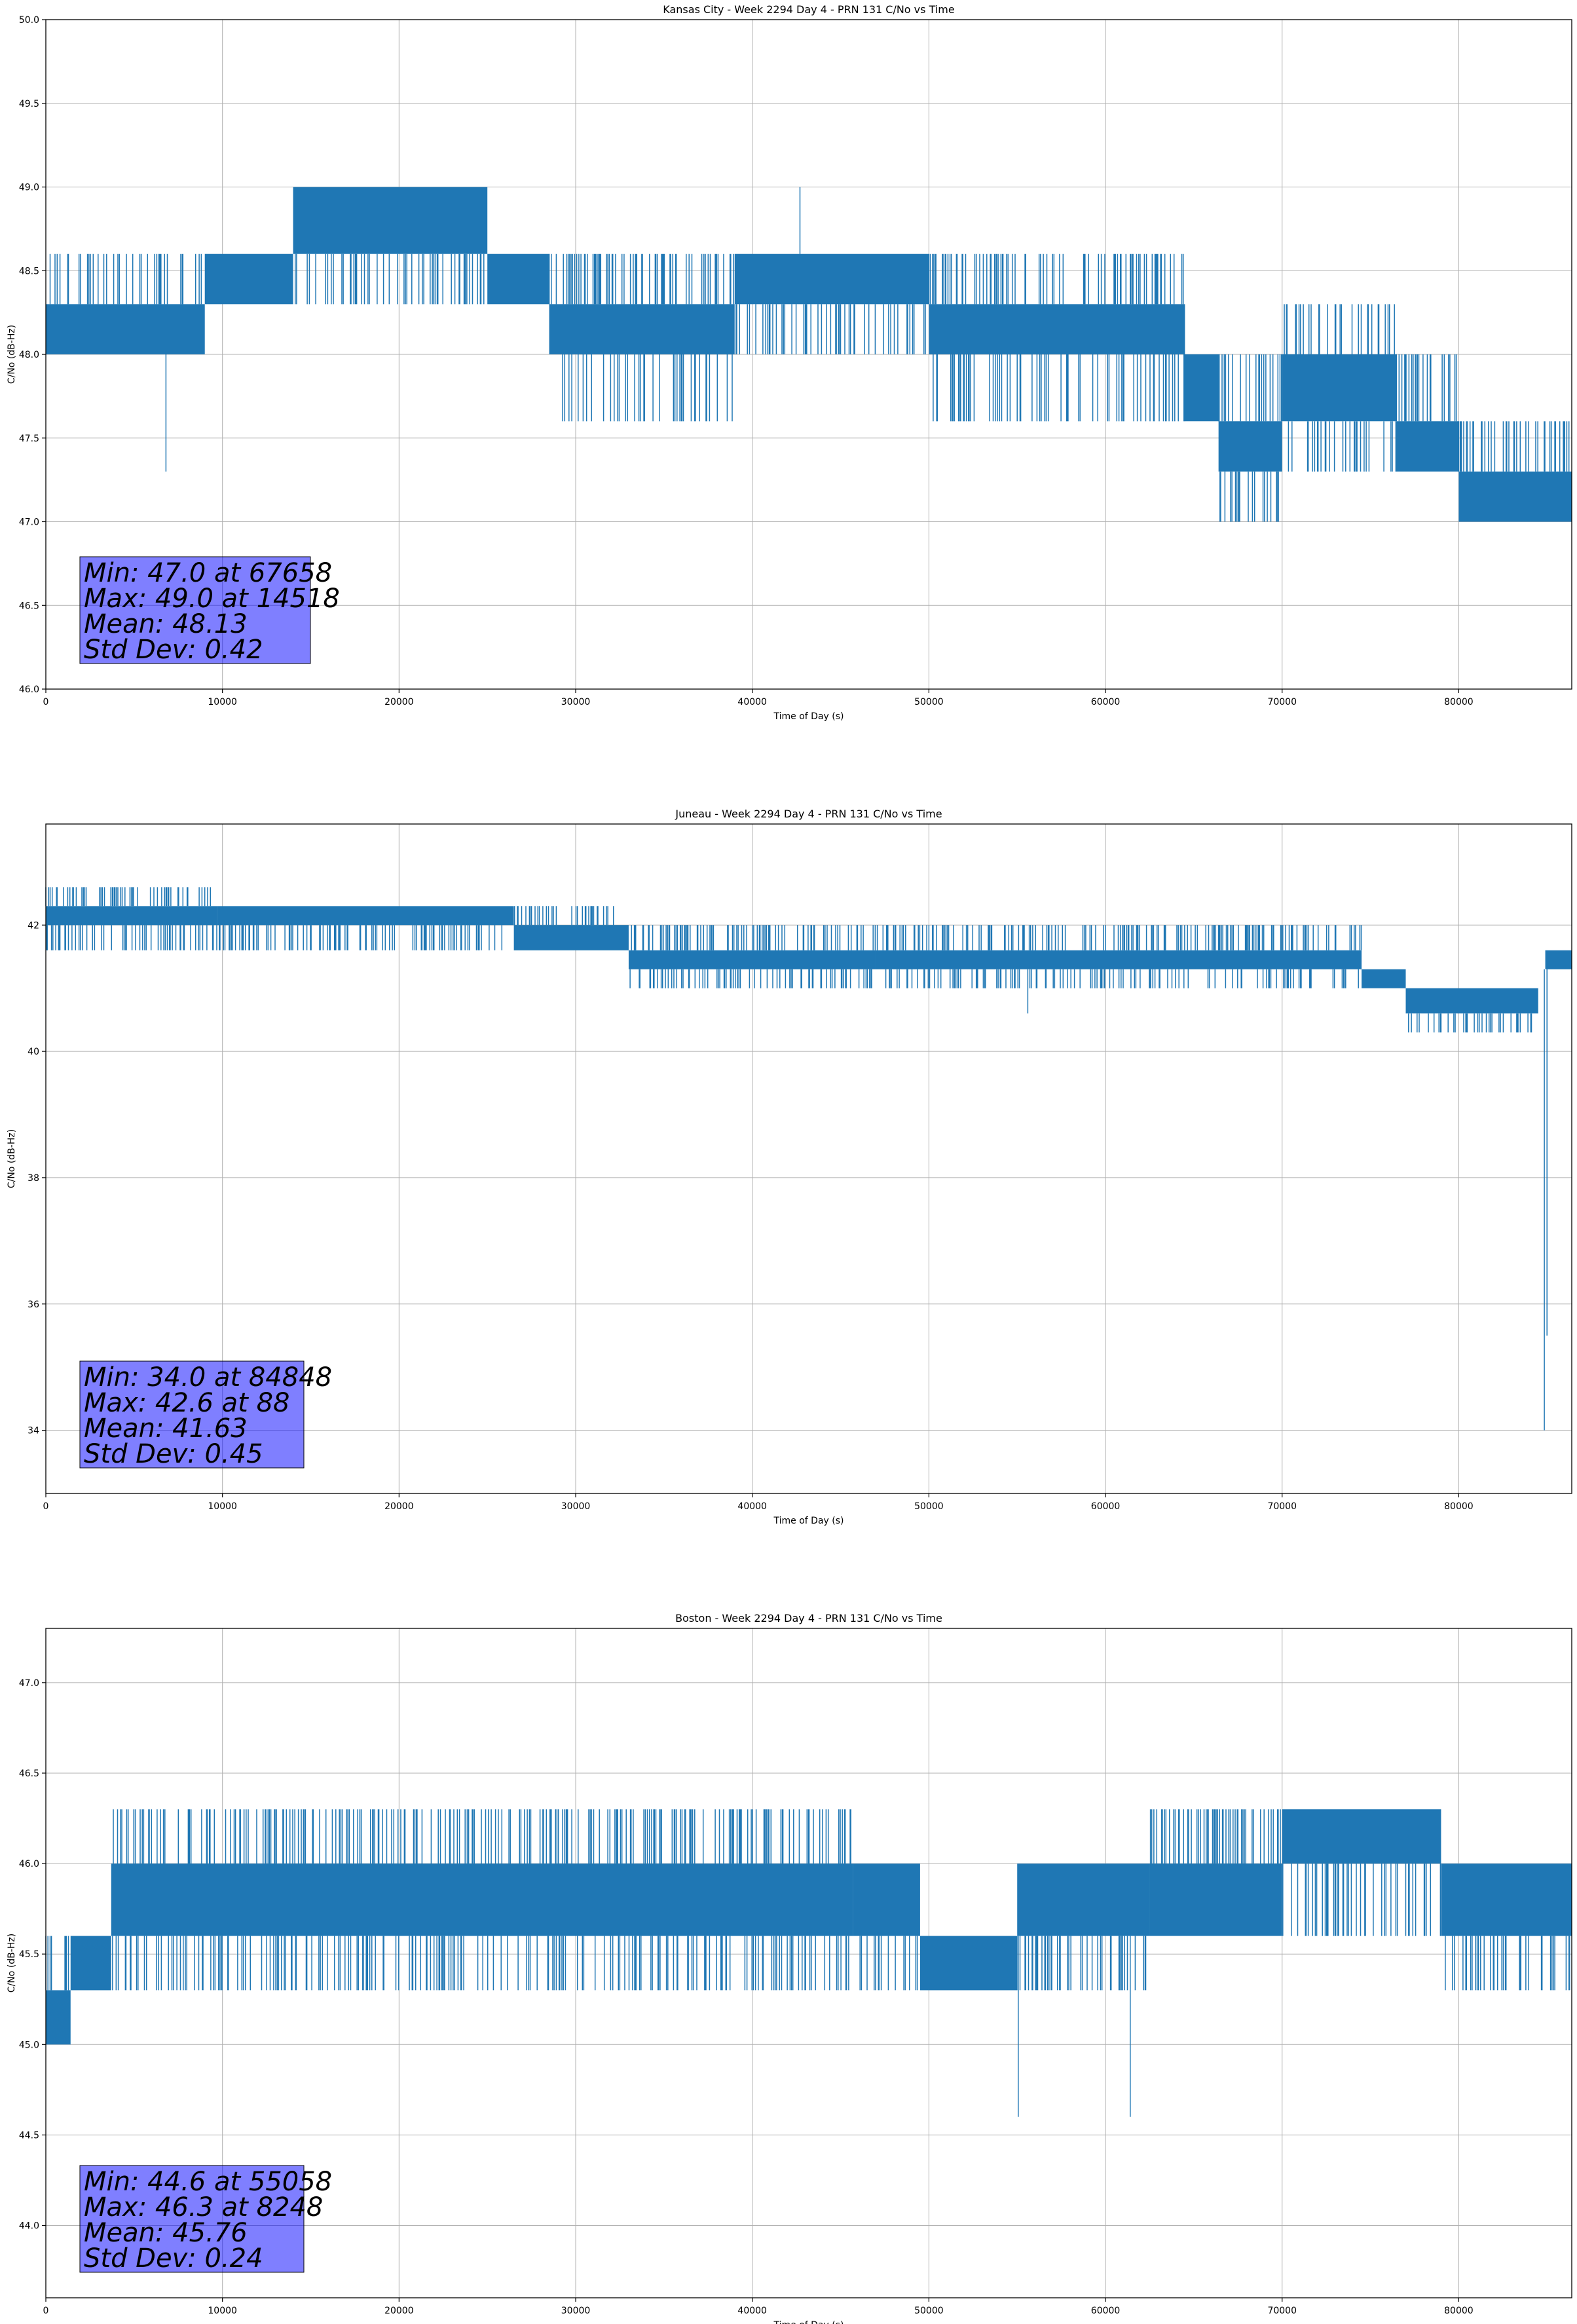  What do you see at coordinates (33, 1178) in the screenshot?
I see `y-tick-label: 38` at bounding box center [33, 1178].